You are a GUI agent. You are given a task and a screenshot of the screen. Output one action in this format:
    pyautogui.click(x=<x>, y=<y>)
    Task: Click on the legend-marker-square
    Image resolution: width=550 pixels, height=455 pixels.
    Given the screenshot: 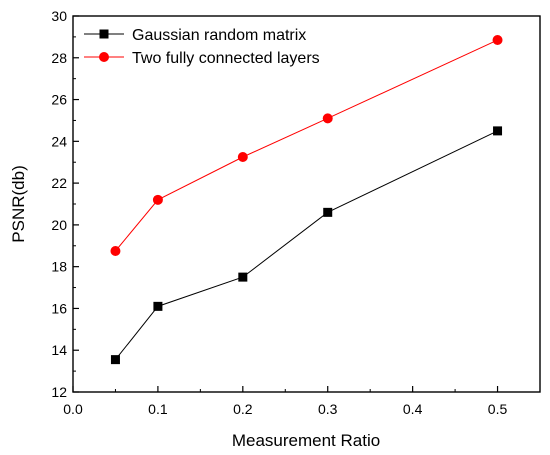 What is the action you would take?
    pyautogui.click(x=104, y=34)
    